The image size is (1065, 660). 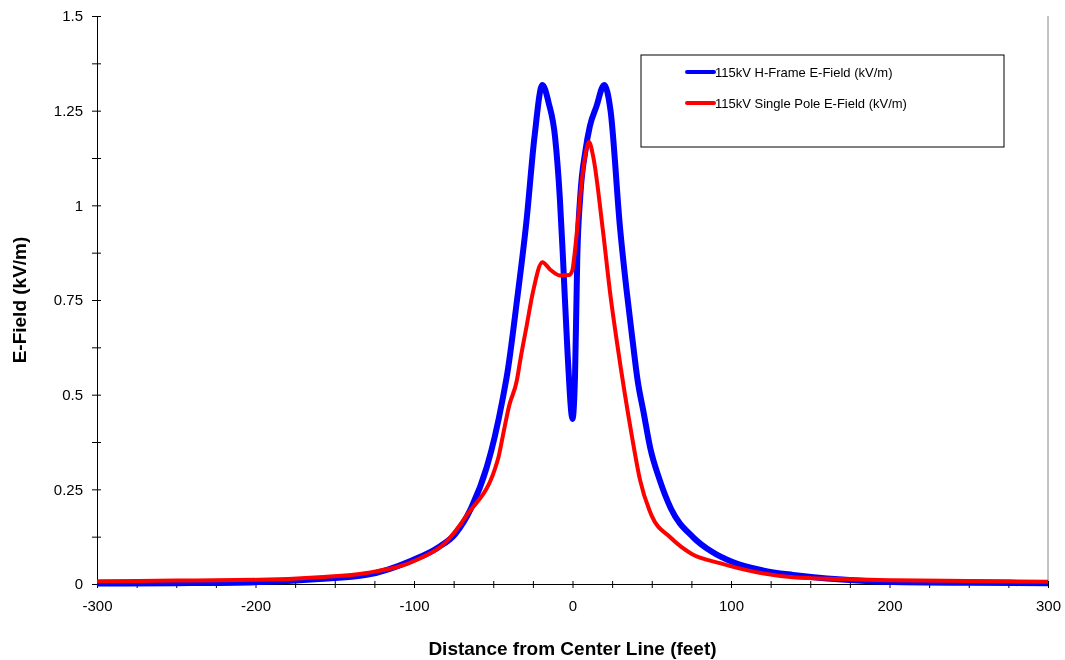 I want to click on y-tick-label: 1, so click(x=78, y=205).